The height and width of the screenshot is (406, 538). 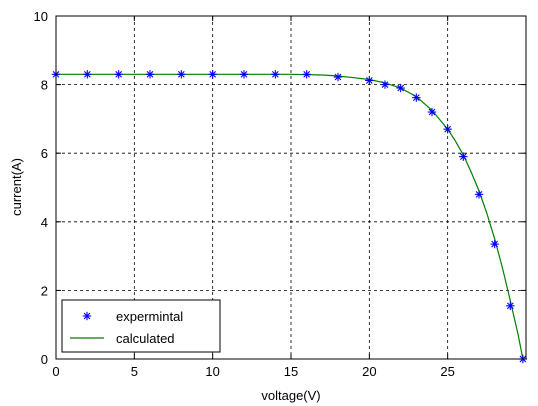 I want to click on legend-asterisk-icon, so click(x=87, y=316).